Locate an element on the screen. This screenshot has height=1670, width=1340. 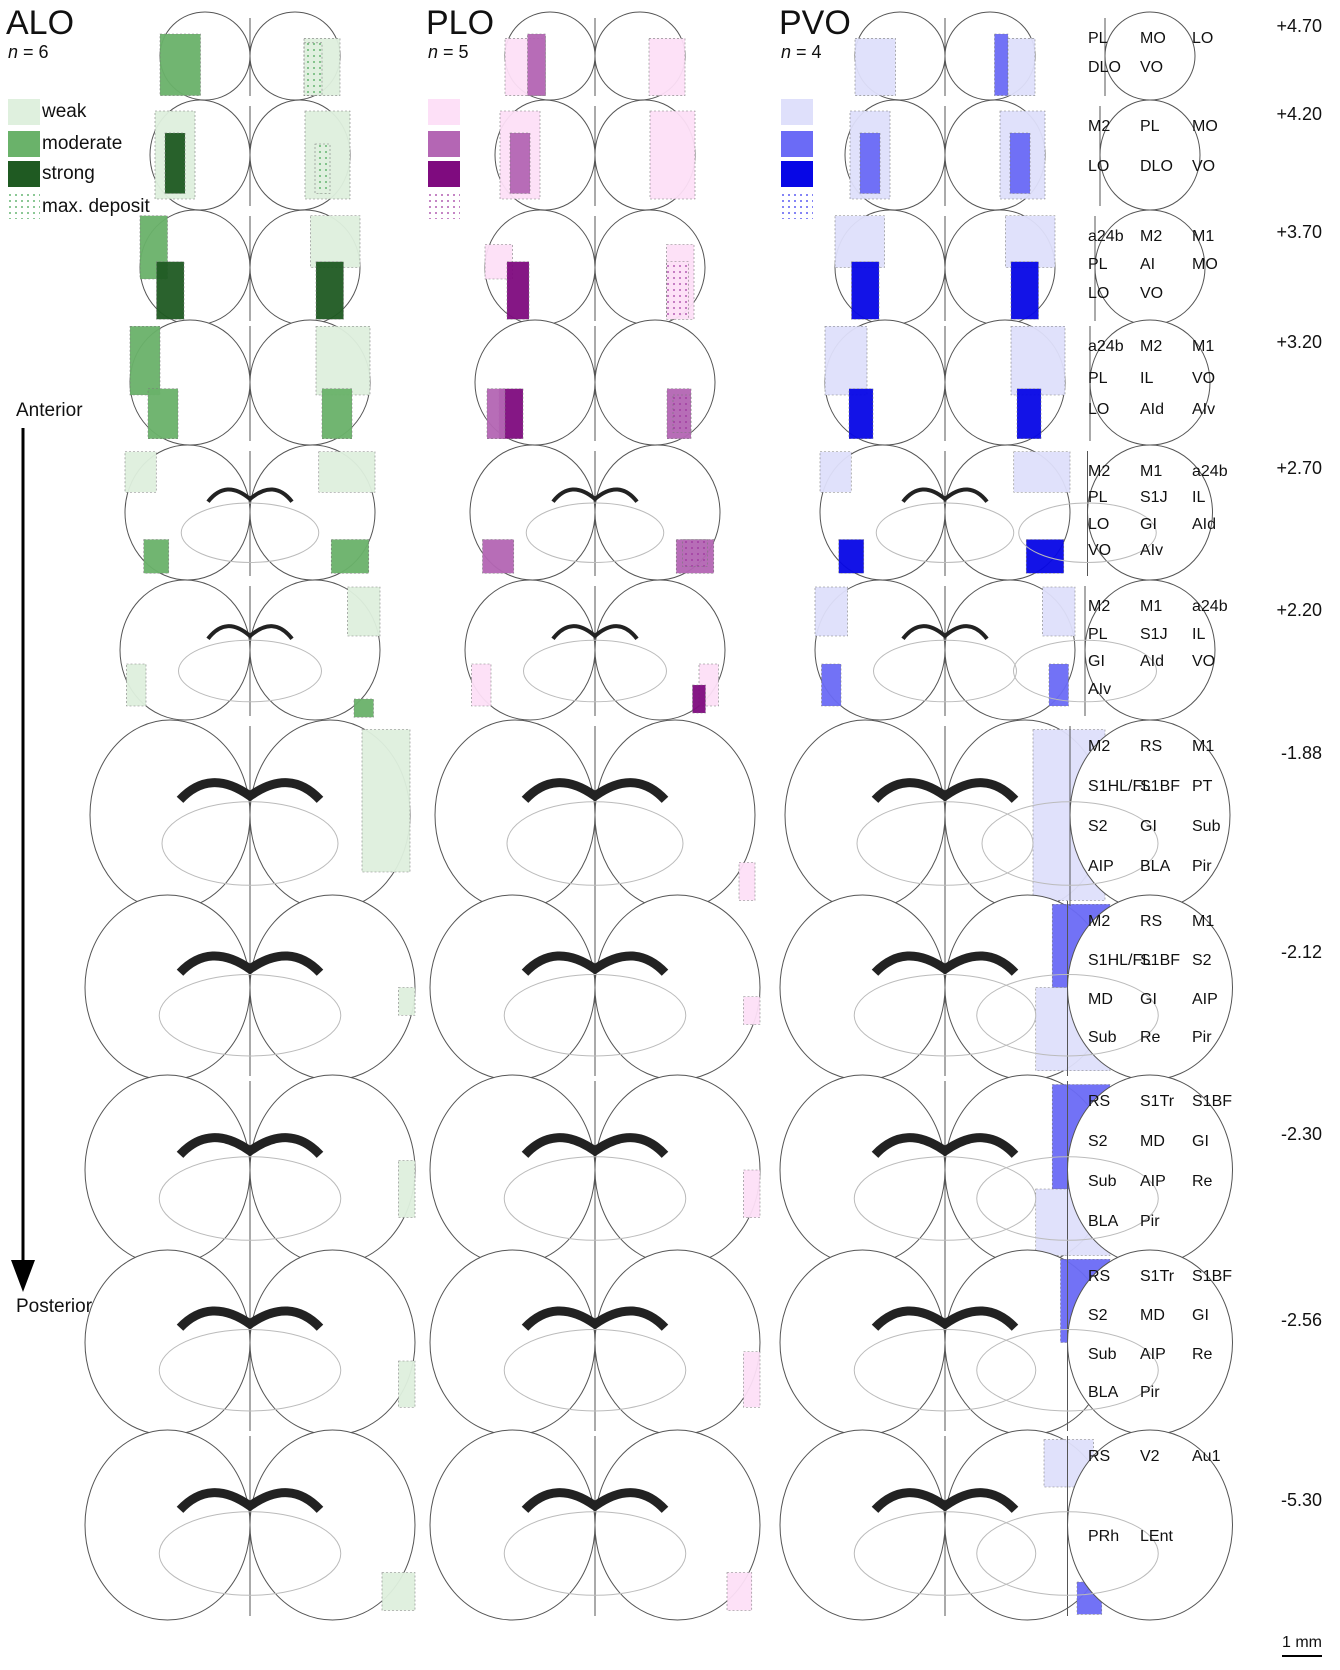
legend-swatch-plo-max-deposit is located at coordinates (444, 206).